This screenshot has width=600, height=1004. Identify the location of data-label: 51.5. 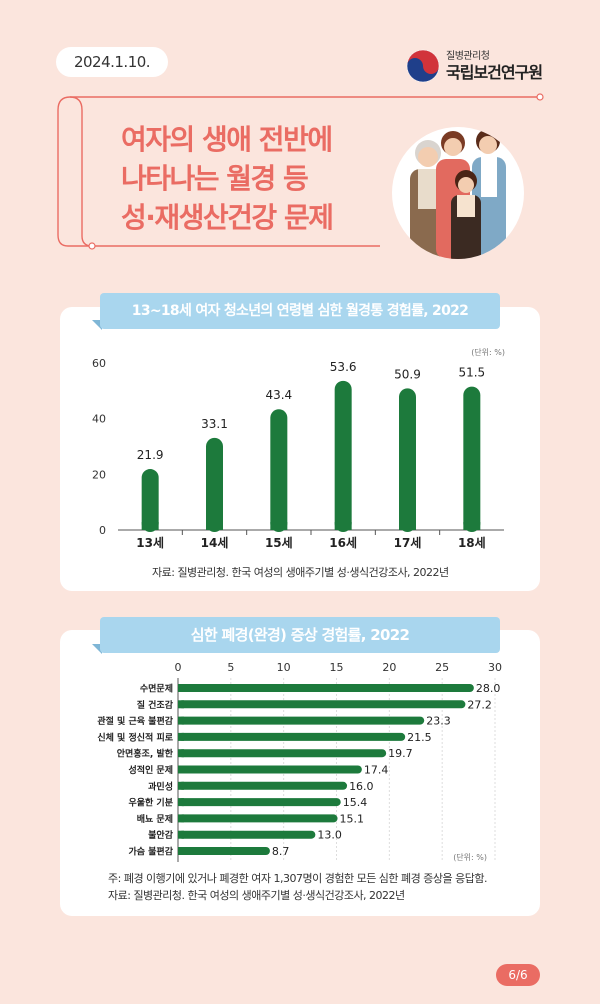
(471, 373).